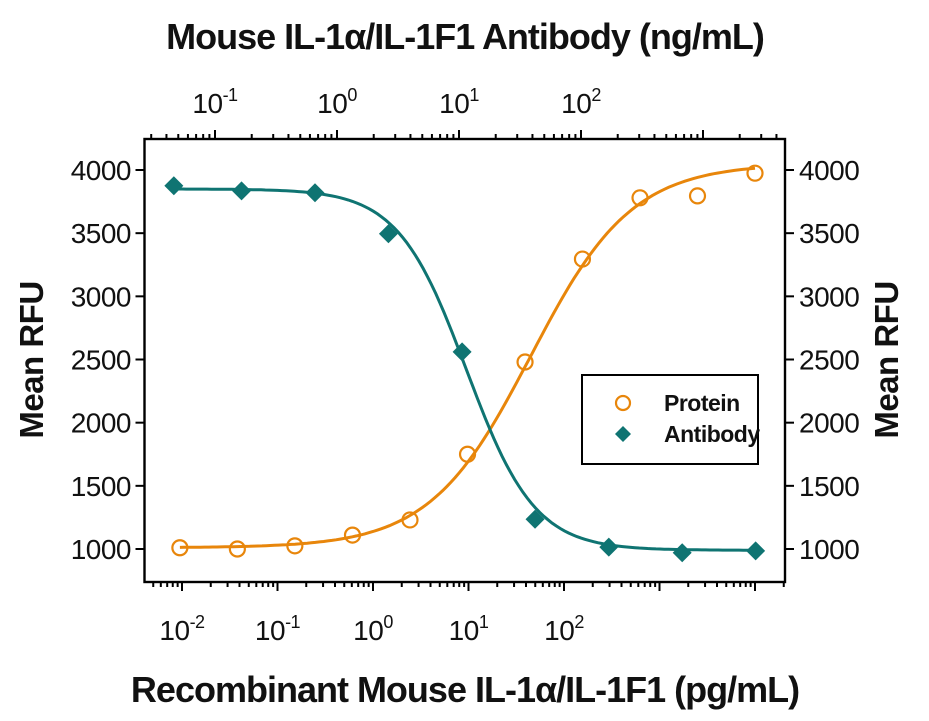 Image resolution: width=929 pixels, height=721 pixels. I want to click on x-tick-label: 10⁻², so click(182, 629).